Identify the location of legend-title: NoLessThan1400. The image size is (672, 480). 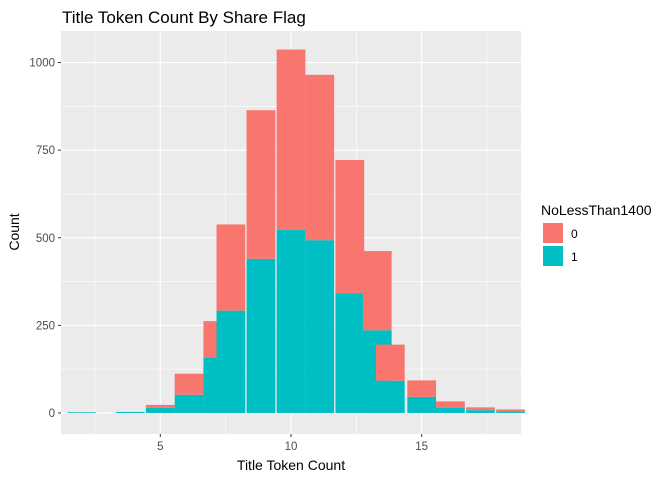
(596, 210).